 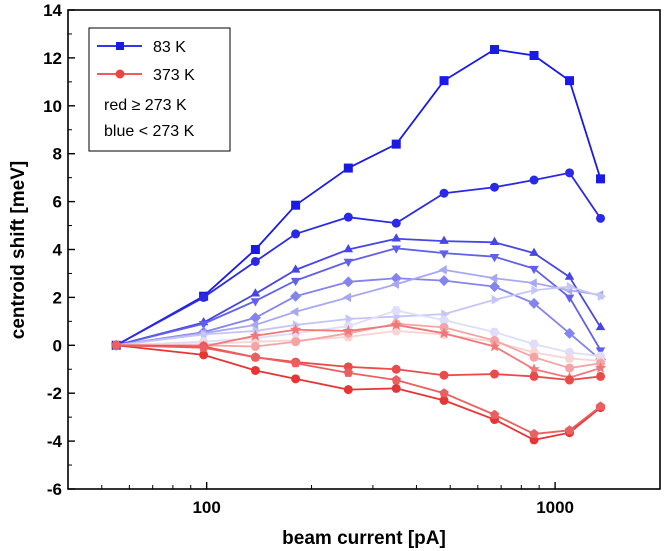 I want to click on y-tick-label: -2, so click(x=54, y=393).